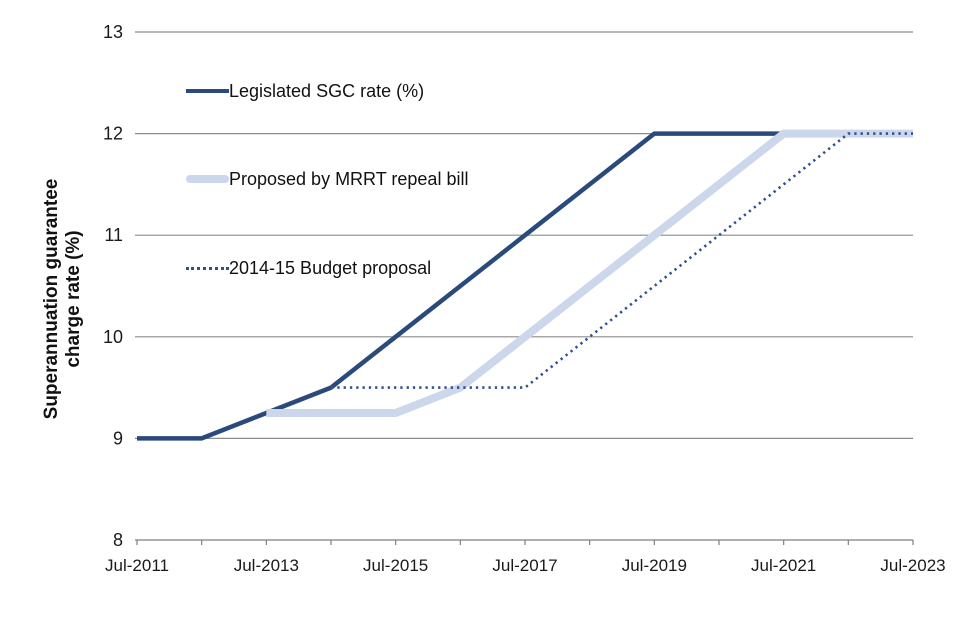 This screenshot has height=637, width=976. What do you see at coordinates (327, 90) in the screenshot?
I see `legend-label: Legislated SGC rate (%)` at bounding box center [327, 90].